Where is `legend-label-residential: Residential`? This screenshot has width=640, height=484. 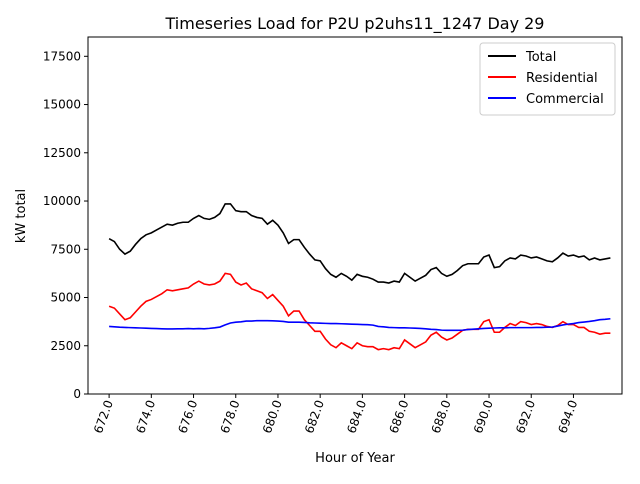
legend-label-residential: Residential is located at coordinates (562, 78).